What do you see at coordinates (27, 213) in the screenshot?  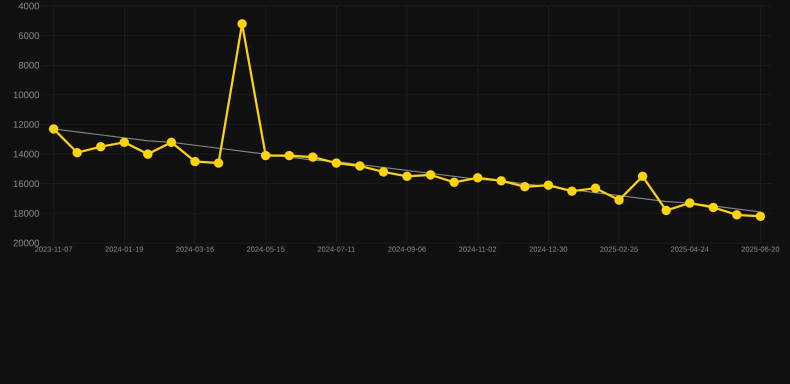 I see `y-tick-label: 18000` at bounding box center [27, 213].